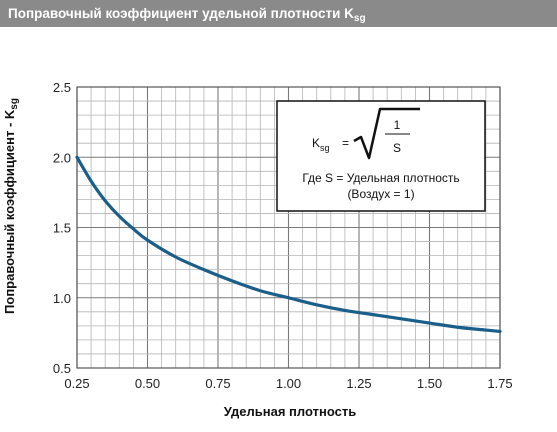  Describe the element at coordinates (62, 87) in the screenshot. I see `y-tick-label: 2.5` at that location.